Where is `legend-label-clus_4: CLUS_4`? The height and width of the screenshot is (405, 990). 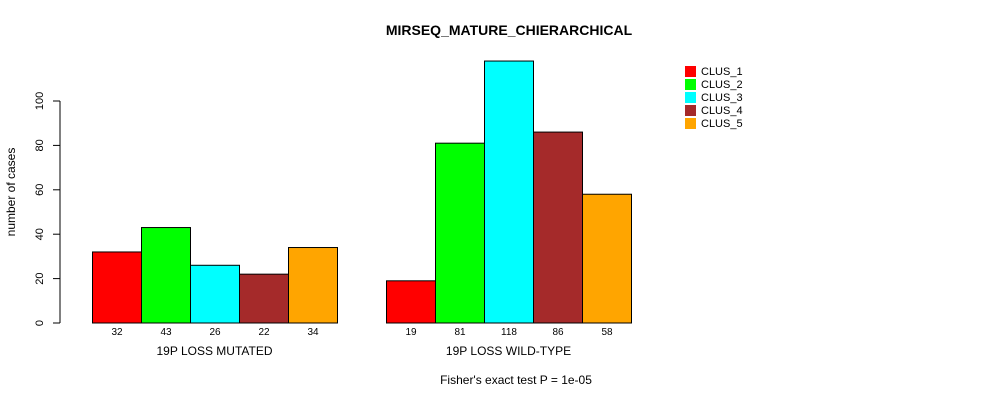
legend-label-clus_4: CLUS_4 is located at coordinates (722, 111).